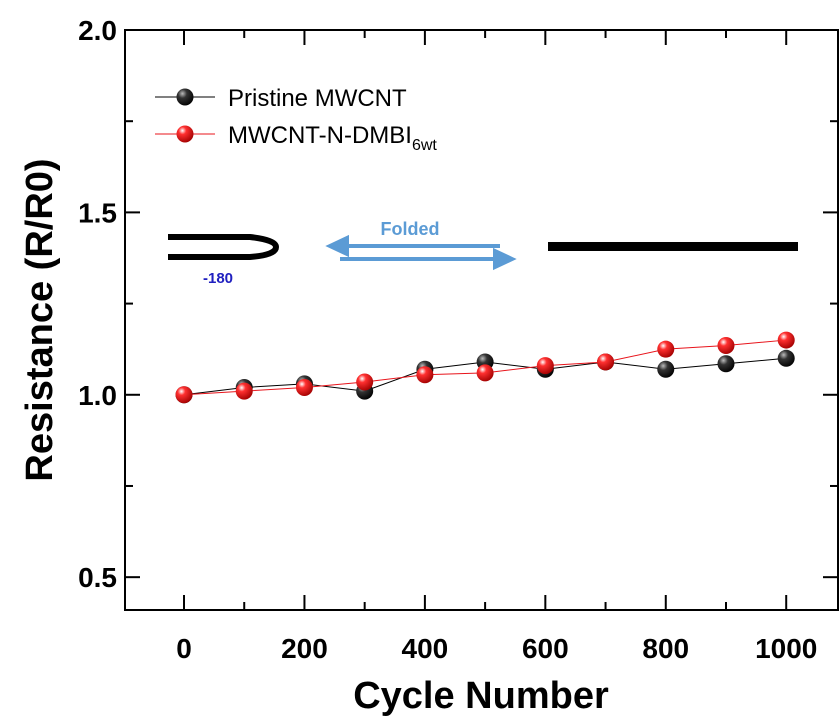  I want to click on x-axis-title: Cycle Number, so click(481, 696).